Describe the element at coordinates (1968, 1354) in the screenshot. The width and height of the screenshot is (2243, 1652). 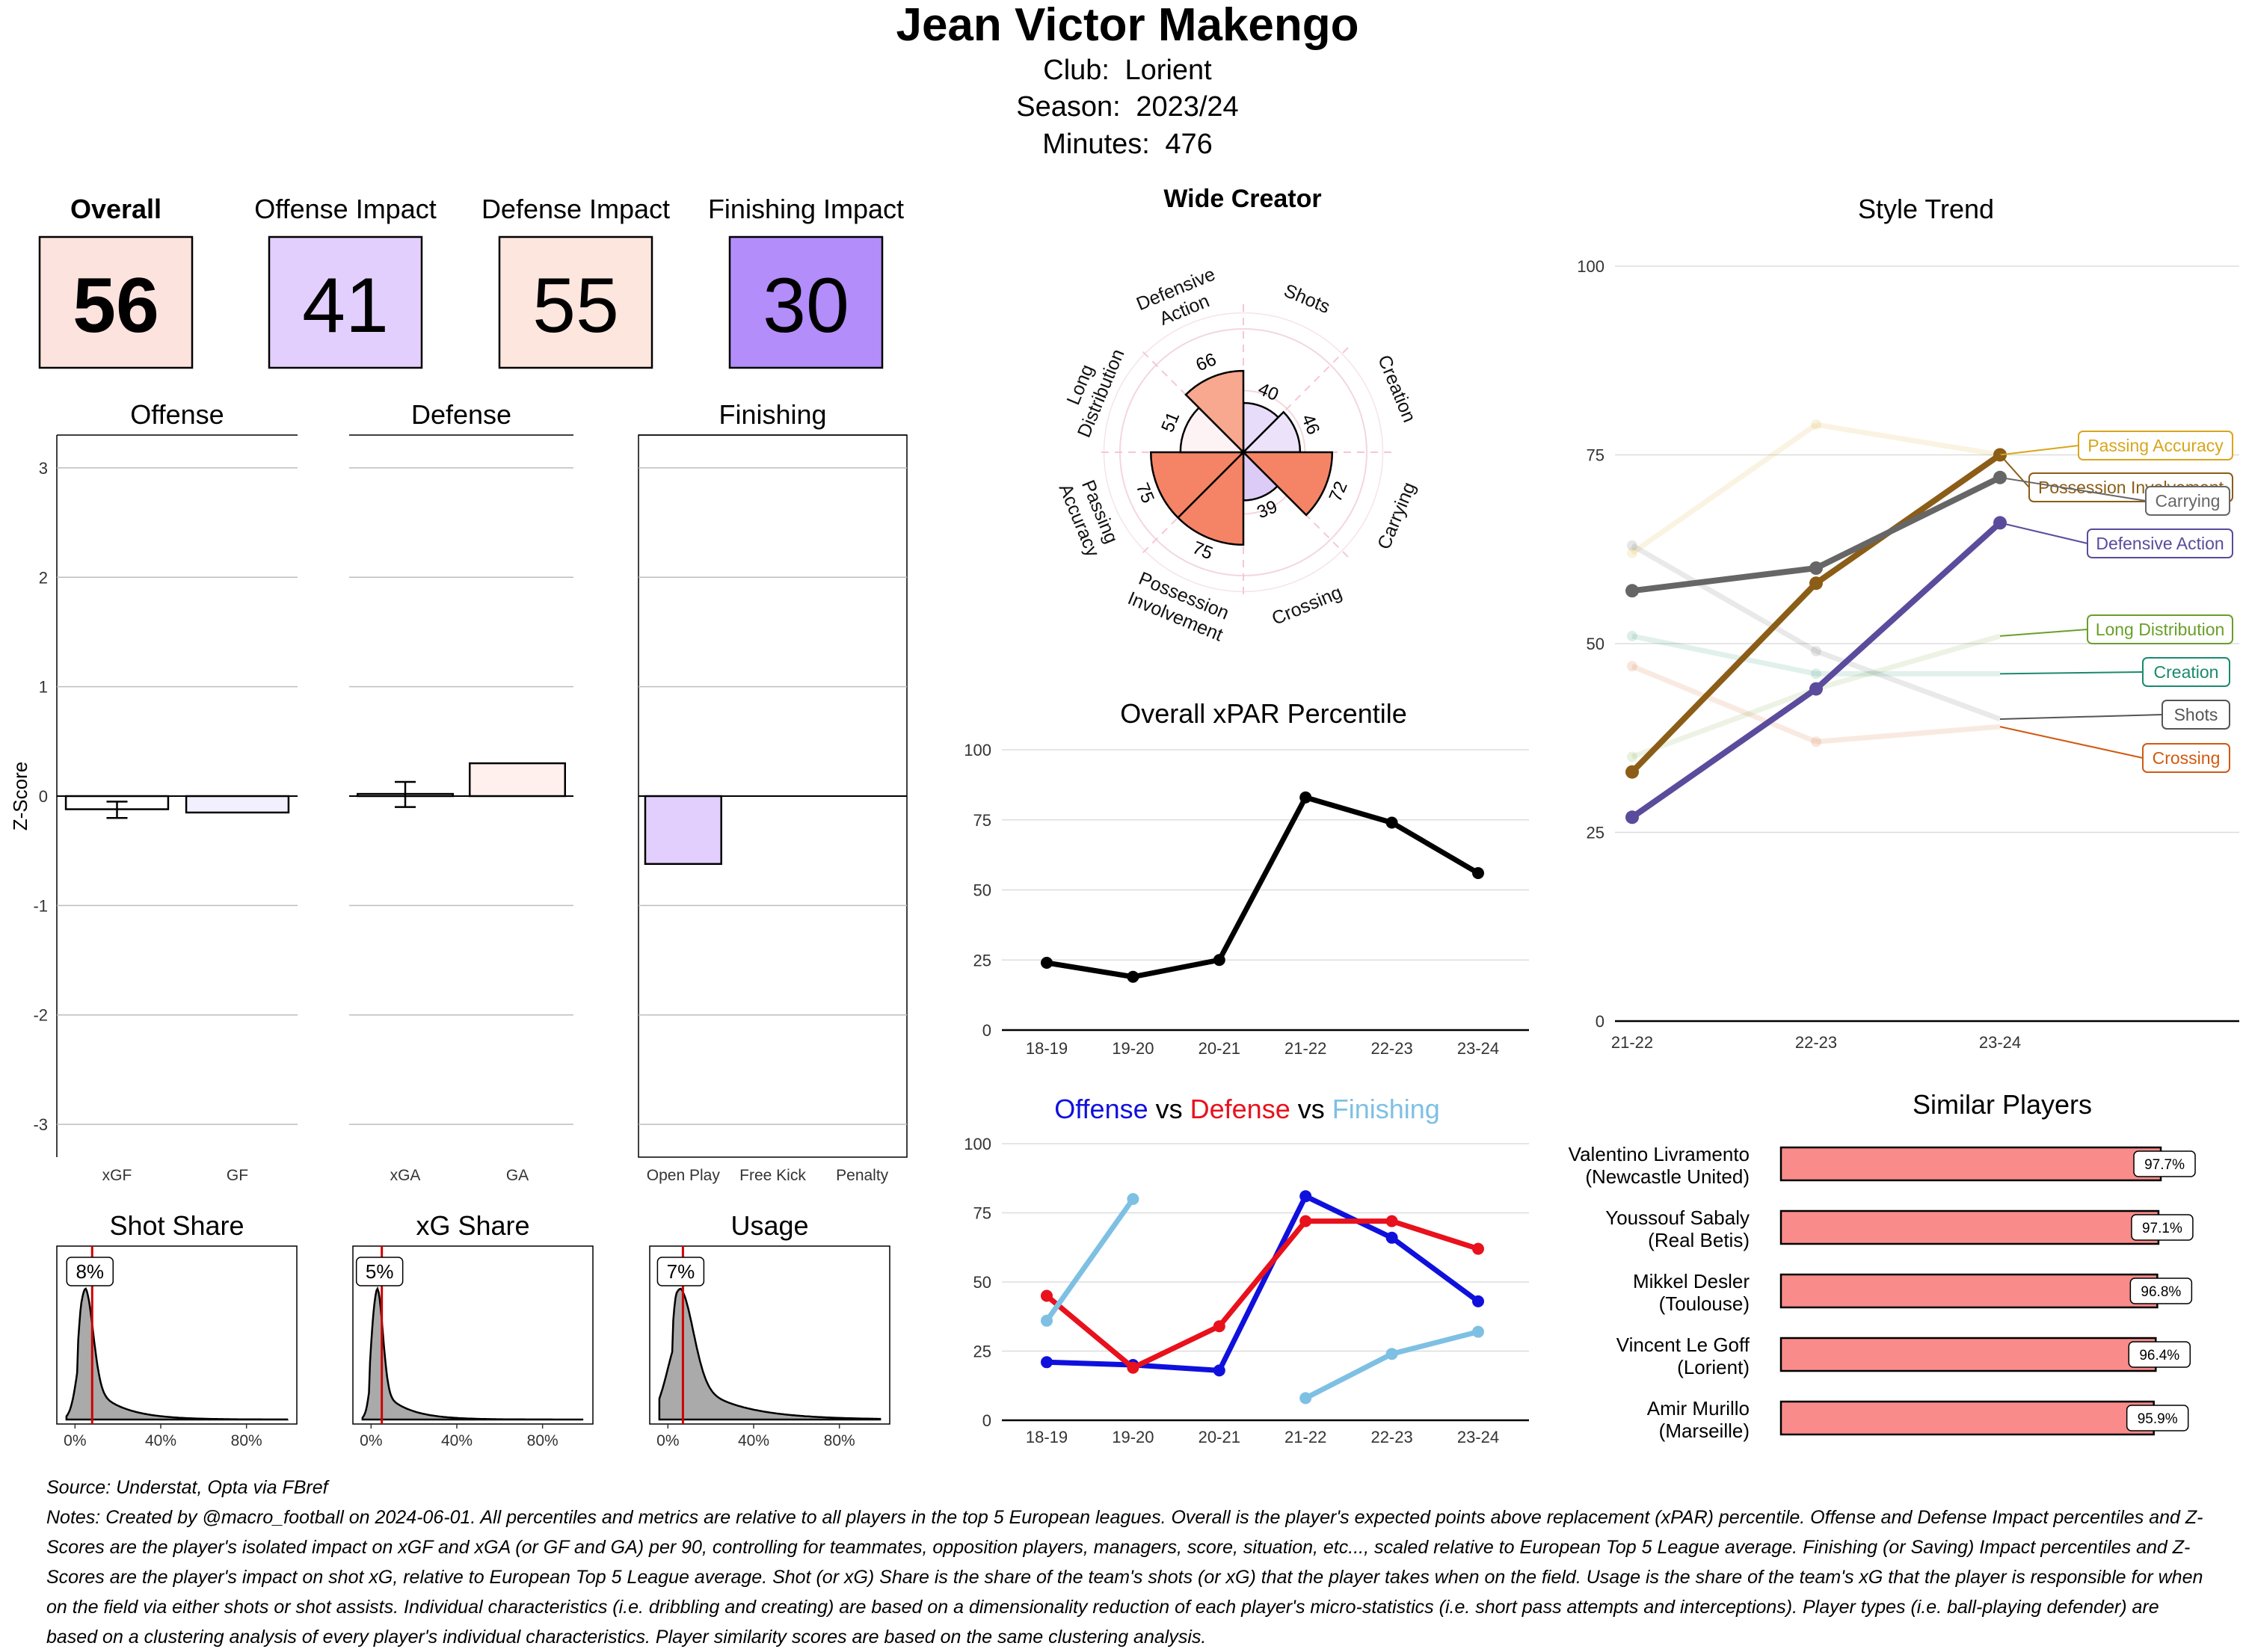
I see `similarity-bar` at that location.